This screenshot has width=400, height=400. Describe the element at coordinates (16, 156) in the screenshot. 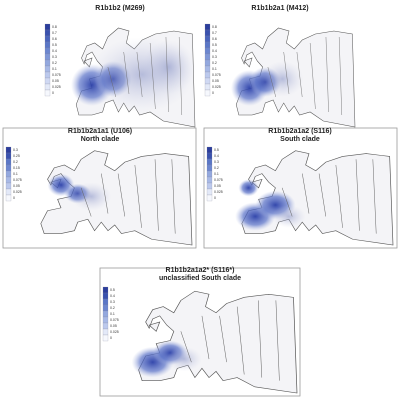

I see `legend-label: 0.25` at that location.